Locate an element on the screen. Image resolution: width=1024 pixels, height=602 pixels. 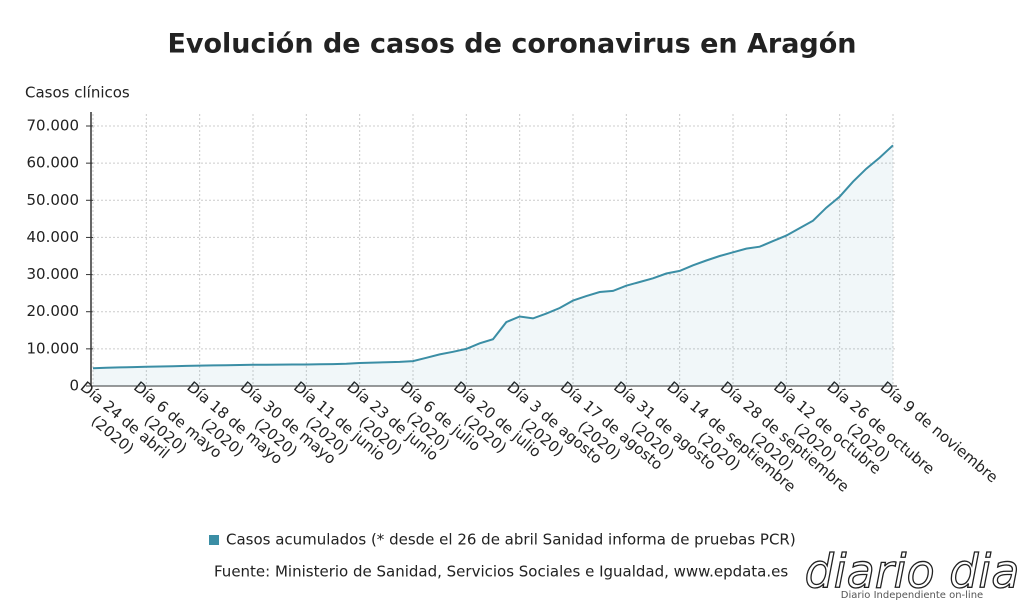
y-tick-label: 0 is located at coordinates (74, 386).